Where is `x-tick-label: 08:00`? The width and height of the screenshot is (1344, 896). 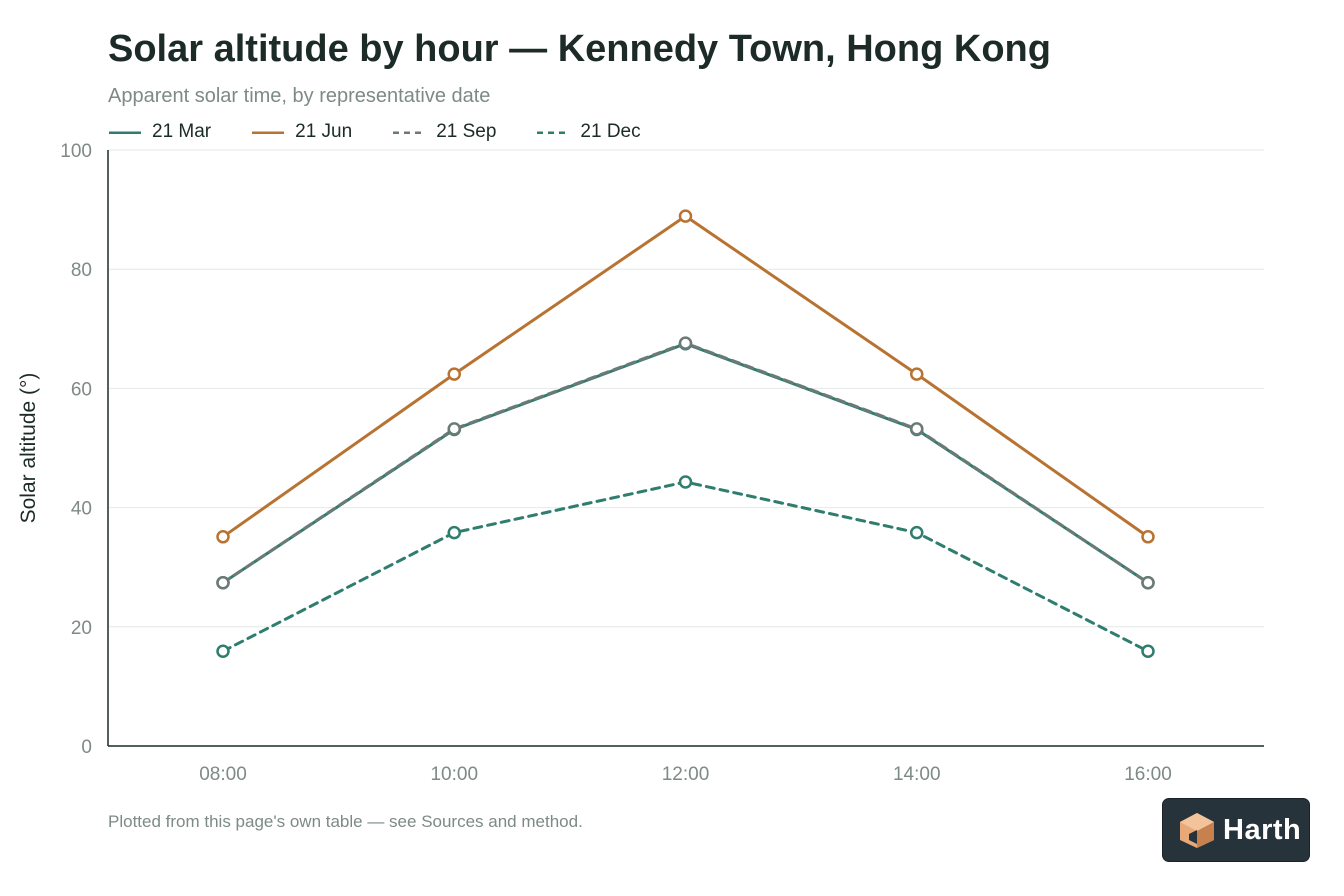
x-tick-label: 08:00 is located at coordinates (223, 774).